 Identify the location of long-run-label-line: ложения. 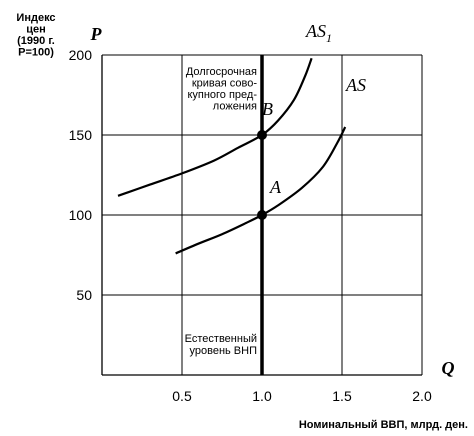
(235, 107).